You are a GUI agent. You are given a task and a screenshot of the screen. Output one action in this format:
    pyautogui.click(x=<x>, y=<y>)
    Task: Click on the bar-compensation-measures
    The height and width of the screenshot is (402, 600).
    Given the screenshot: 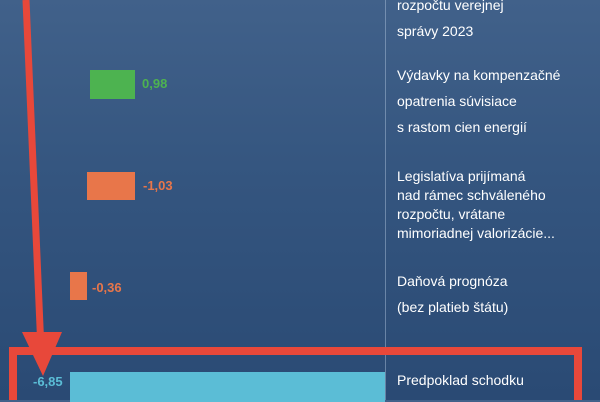 What is the action you would take?
    pyautogui.click(x=112, y=84)
    